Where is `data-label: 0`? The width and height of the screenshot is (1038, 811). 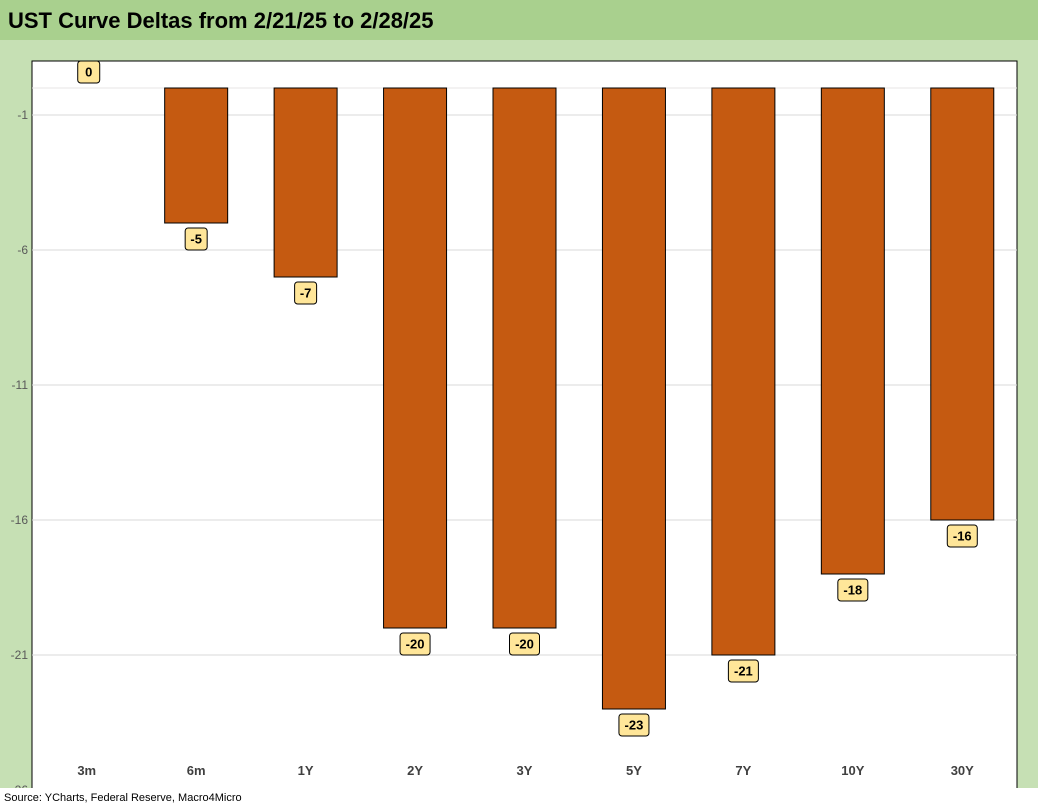 data-label: 0 is located at coordinates (89, 72).